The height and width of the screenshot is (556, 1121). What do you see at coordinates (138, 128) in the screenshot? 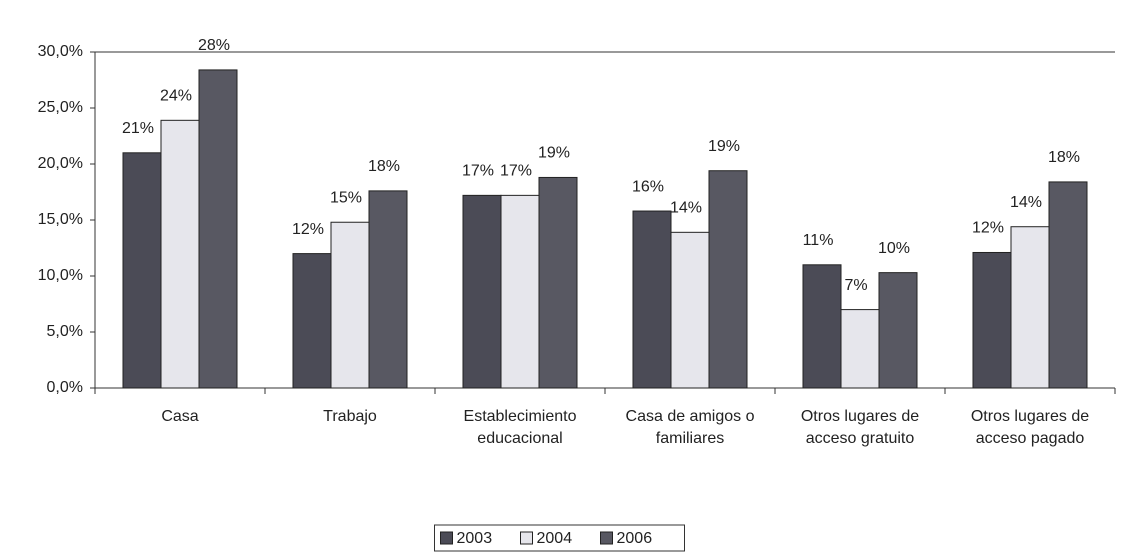
I see `value-label: 21%` at bounding box center [138, 128].